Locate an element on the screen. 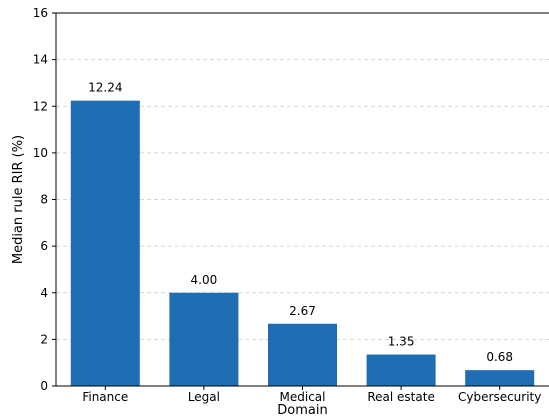 The width and height of the screenshot is (549, 417). y-tick-label: 8 is located at coordinates (44, 200).